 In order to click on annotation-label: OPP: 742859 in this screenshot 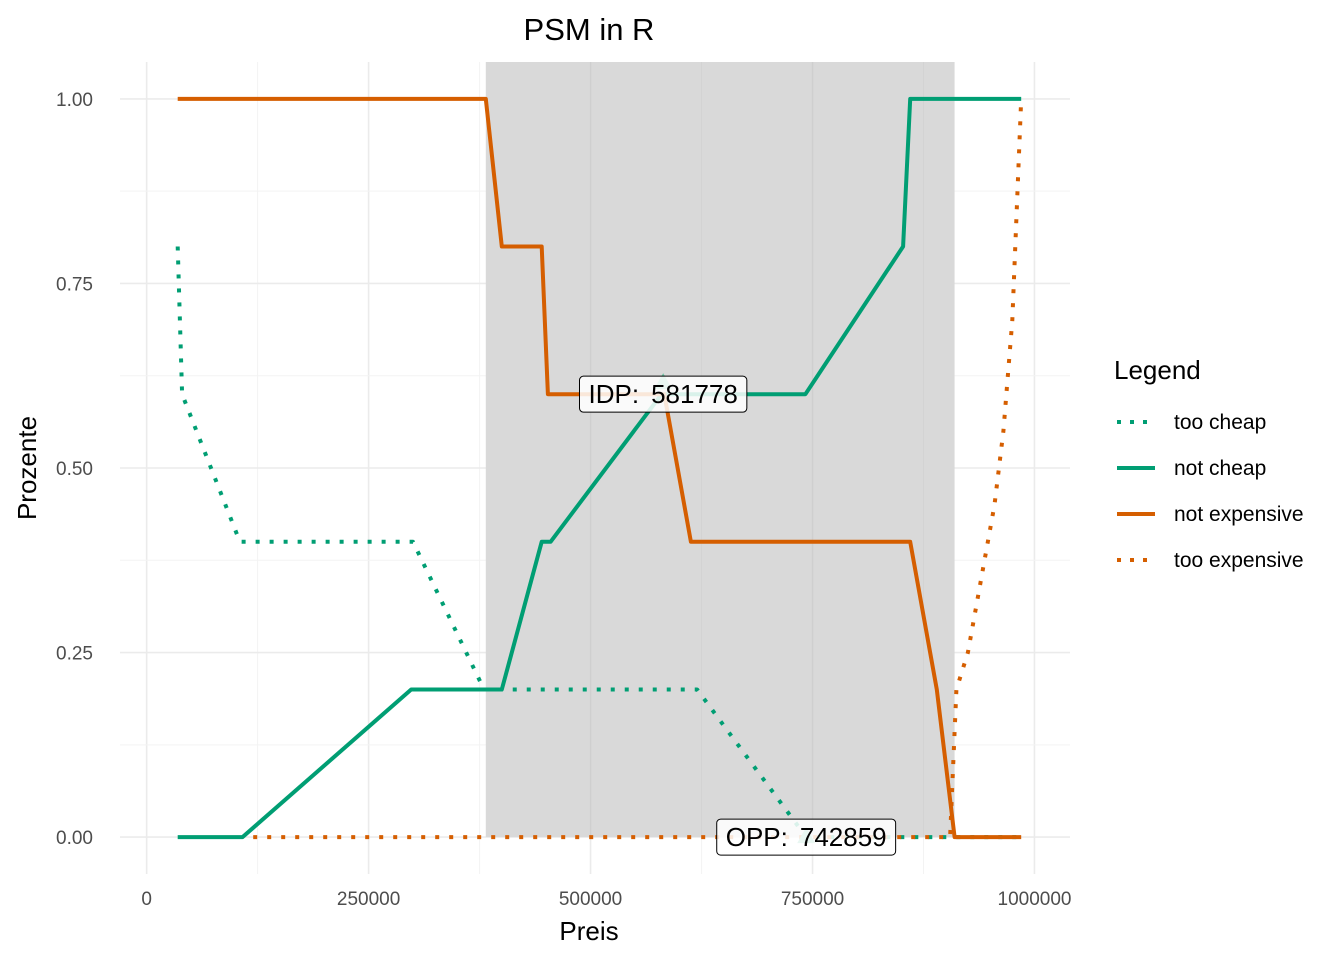, I will do `click(806, 837)`.